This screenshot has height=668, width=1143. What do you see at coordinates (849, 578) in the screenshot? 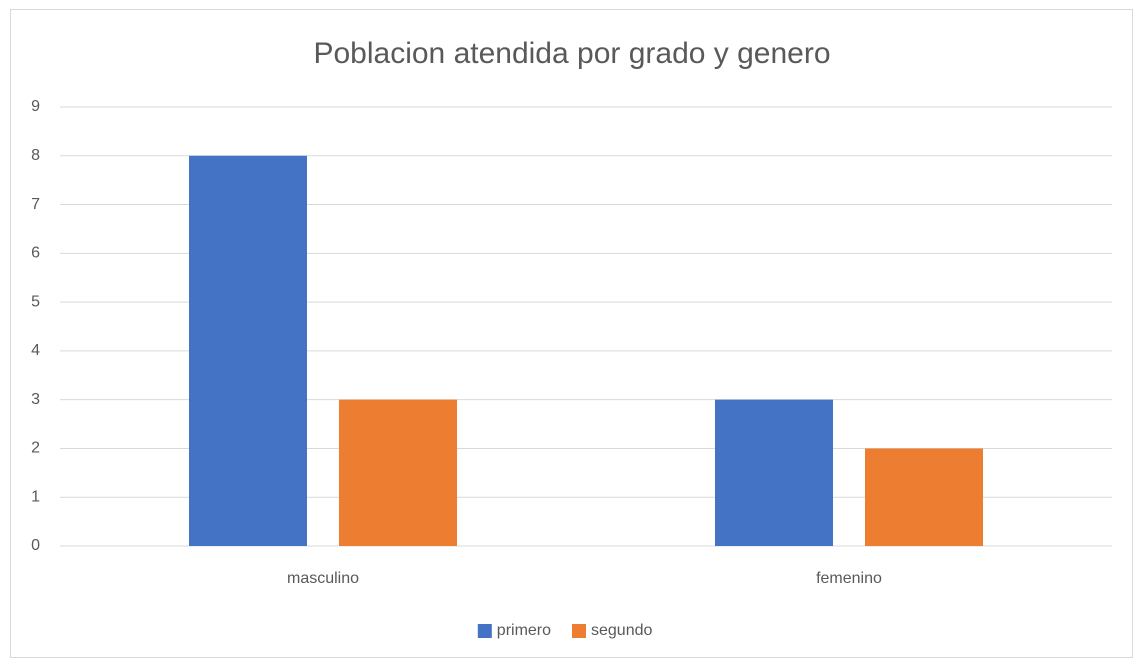
I see `x-tick-label: femenino` at bounding box center [849, 578].